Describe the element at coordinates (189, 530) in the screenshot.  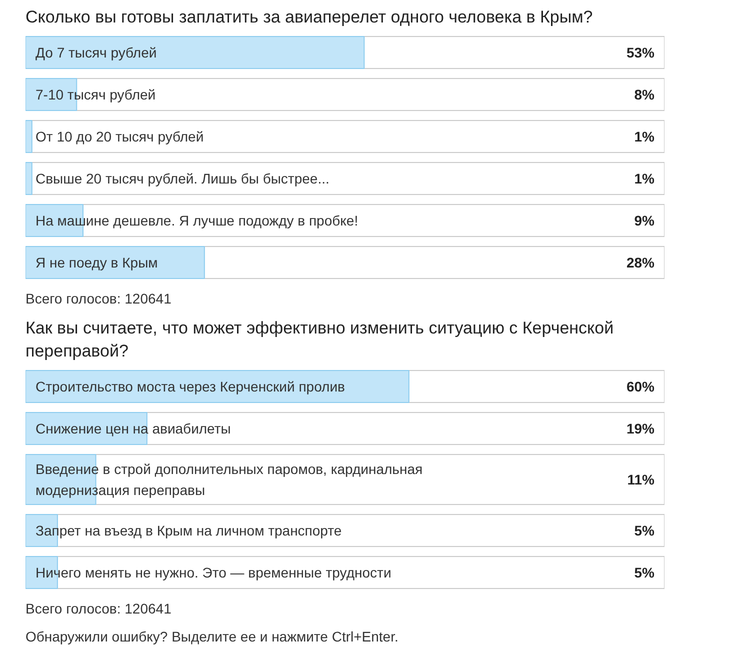
I see `category-label: Запрет на въезд в Крым на личном транспорте` at that location.